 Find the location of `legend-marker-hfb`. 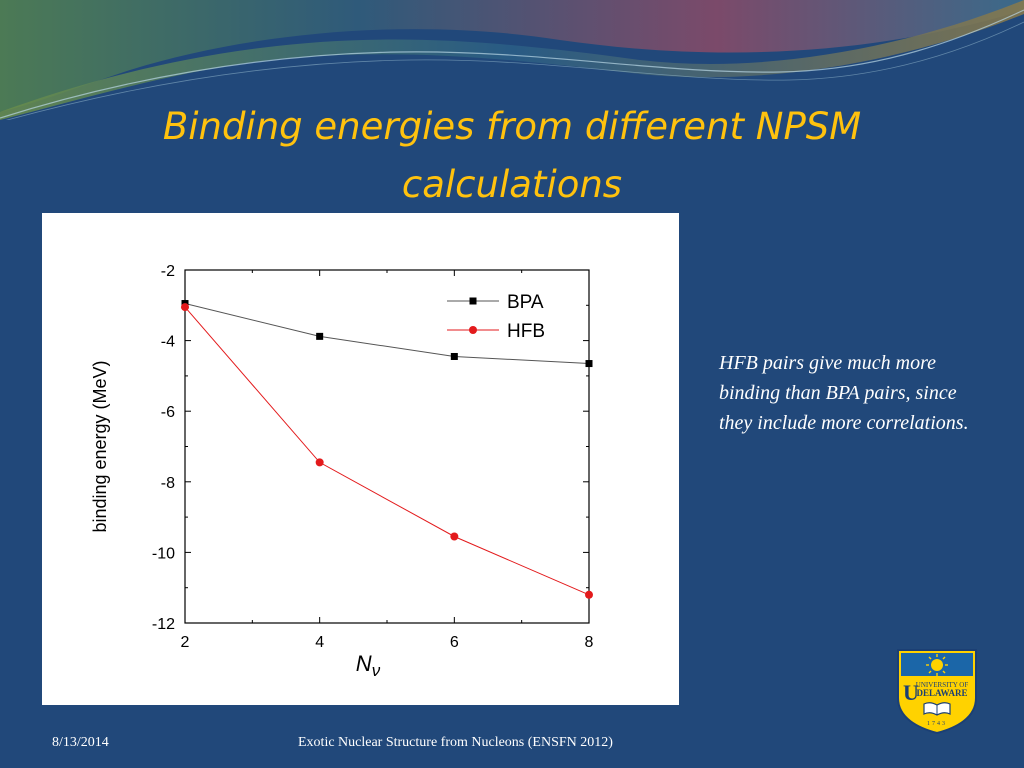

legend-marker-hfb is located at coordinates (473, 330).